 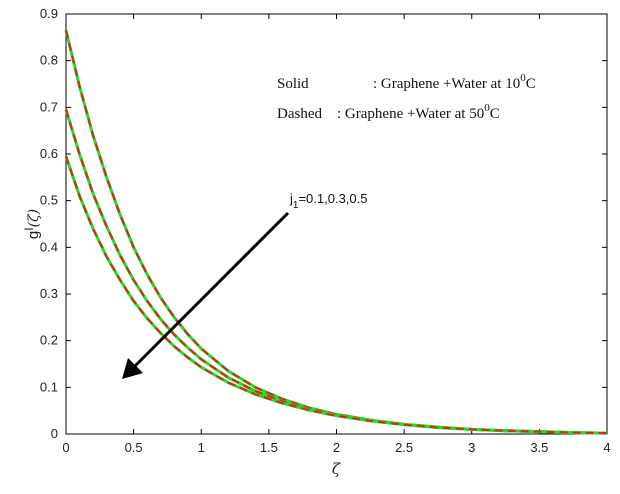 I want to click on legend-solid-unit: C, so click(x=531, y=84).